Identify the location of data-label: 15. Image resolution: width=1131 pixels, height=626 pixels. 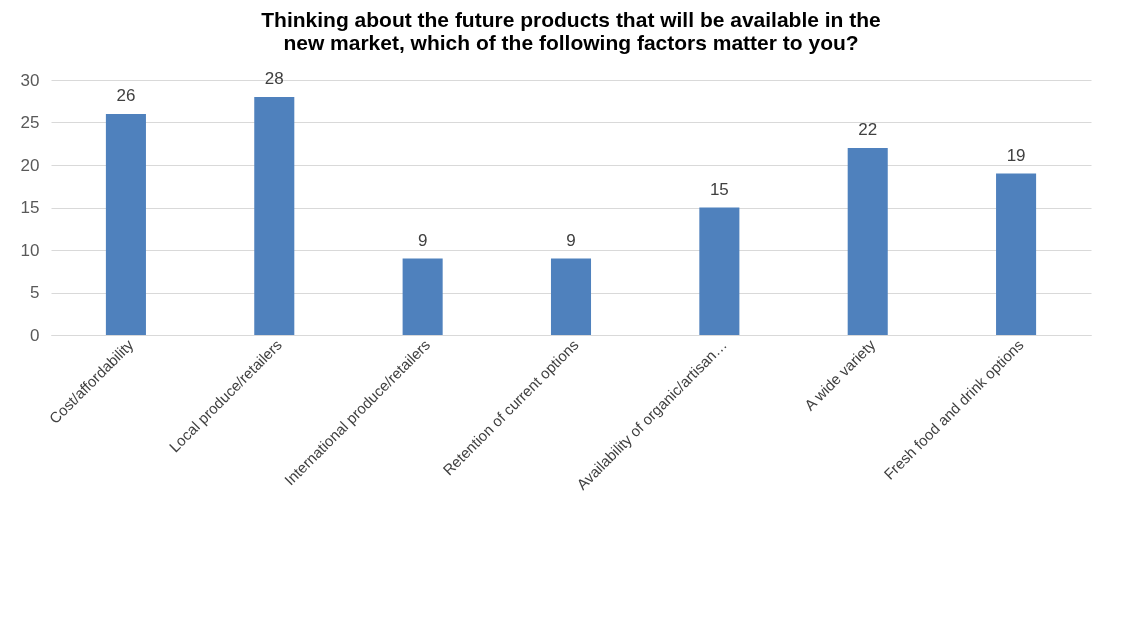
(719, 189).